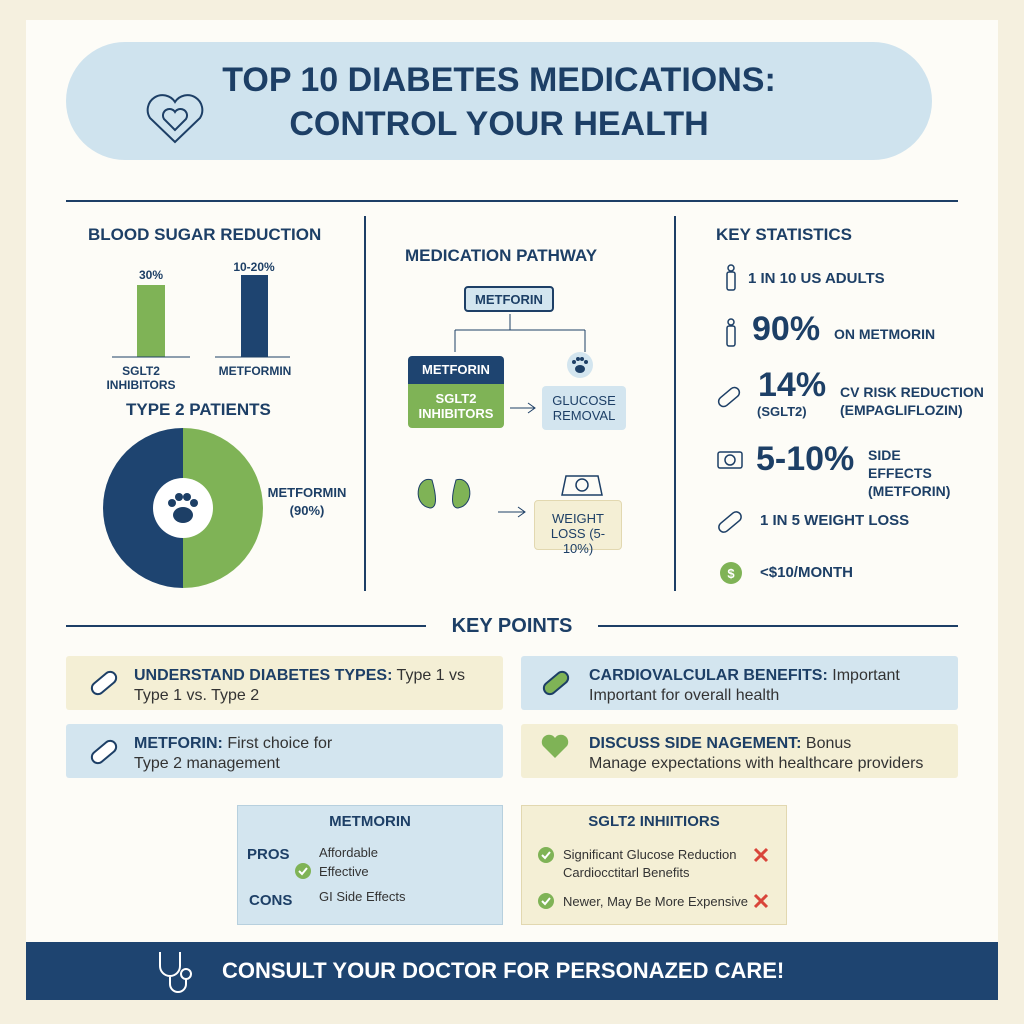 The image size is (1024, 1024). What do you see at coordinates (517, 460) in the screenshot?
I see `arrow` at bounding box center [517, 460].